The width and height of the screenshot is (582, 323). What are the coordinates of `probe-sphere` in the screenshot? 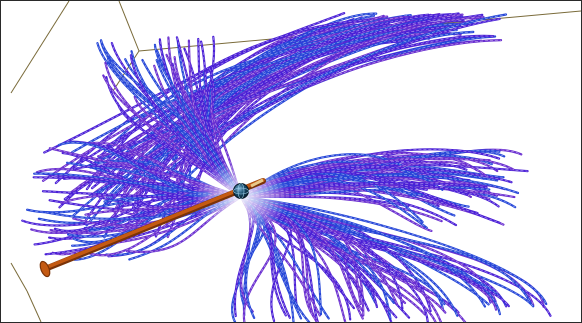 It's located at (241, 191).